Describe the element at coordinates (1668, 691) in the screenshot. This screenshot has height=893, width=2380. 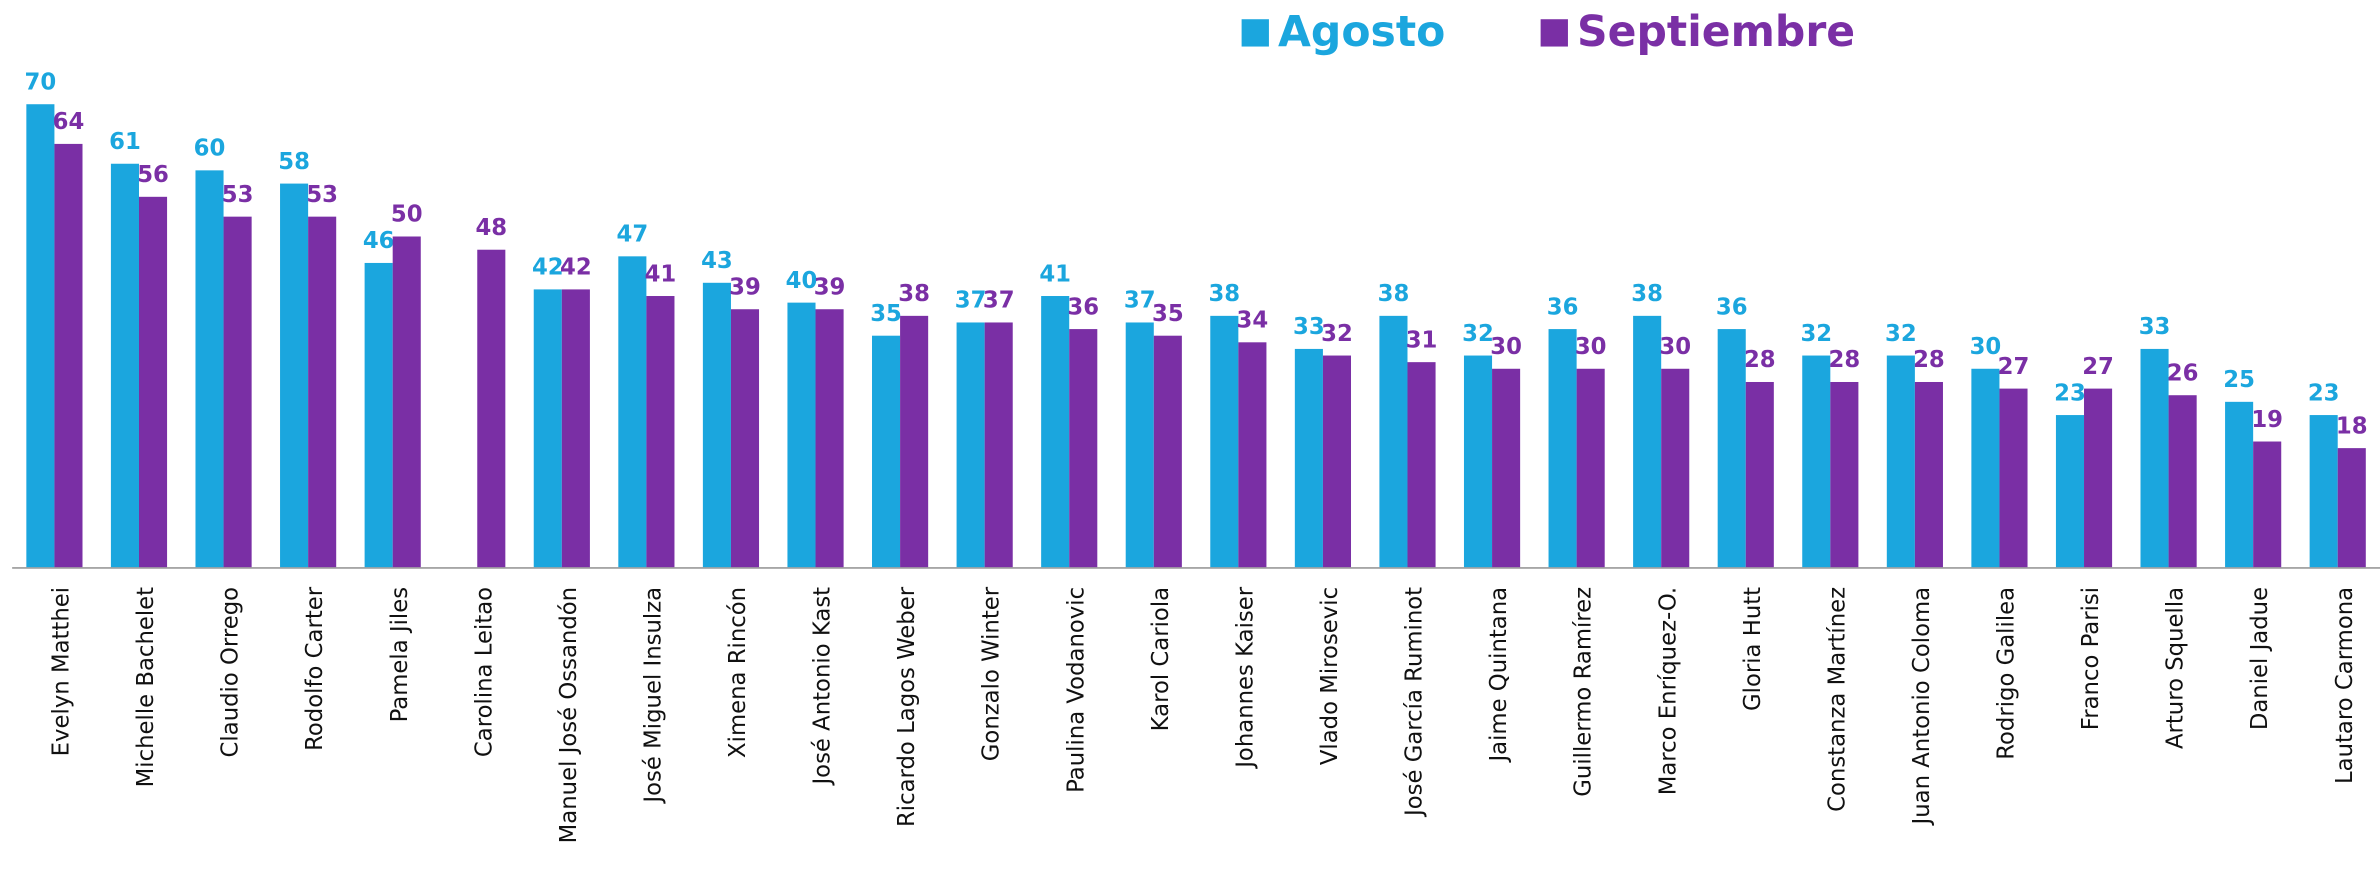
I see `x-tick-label: Marco Enríquez-O.` at that location.